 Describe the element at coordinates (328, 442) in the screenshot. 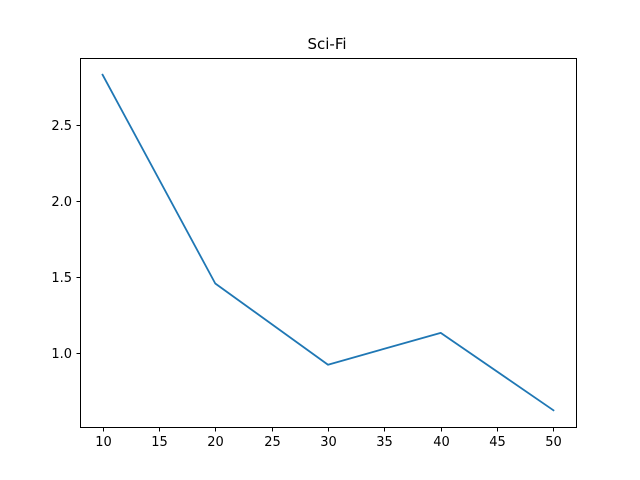

I see `x-tick-label: 30` at that location.